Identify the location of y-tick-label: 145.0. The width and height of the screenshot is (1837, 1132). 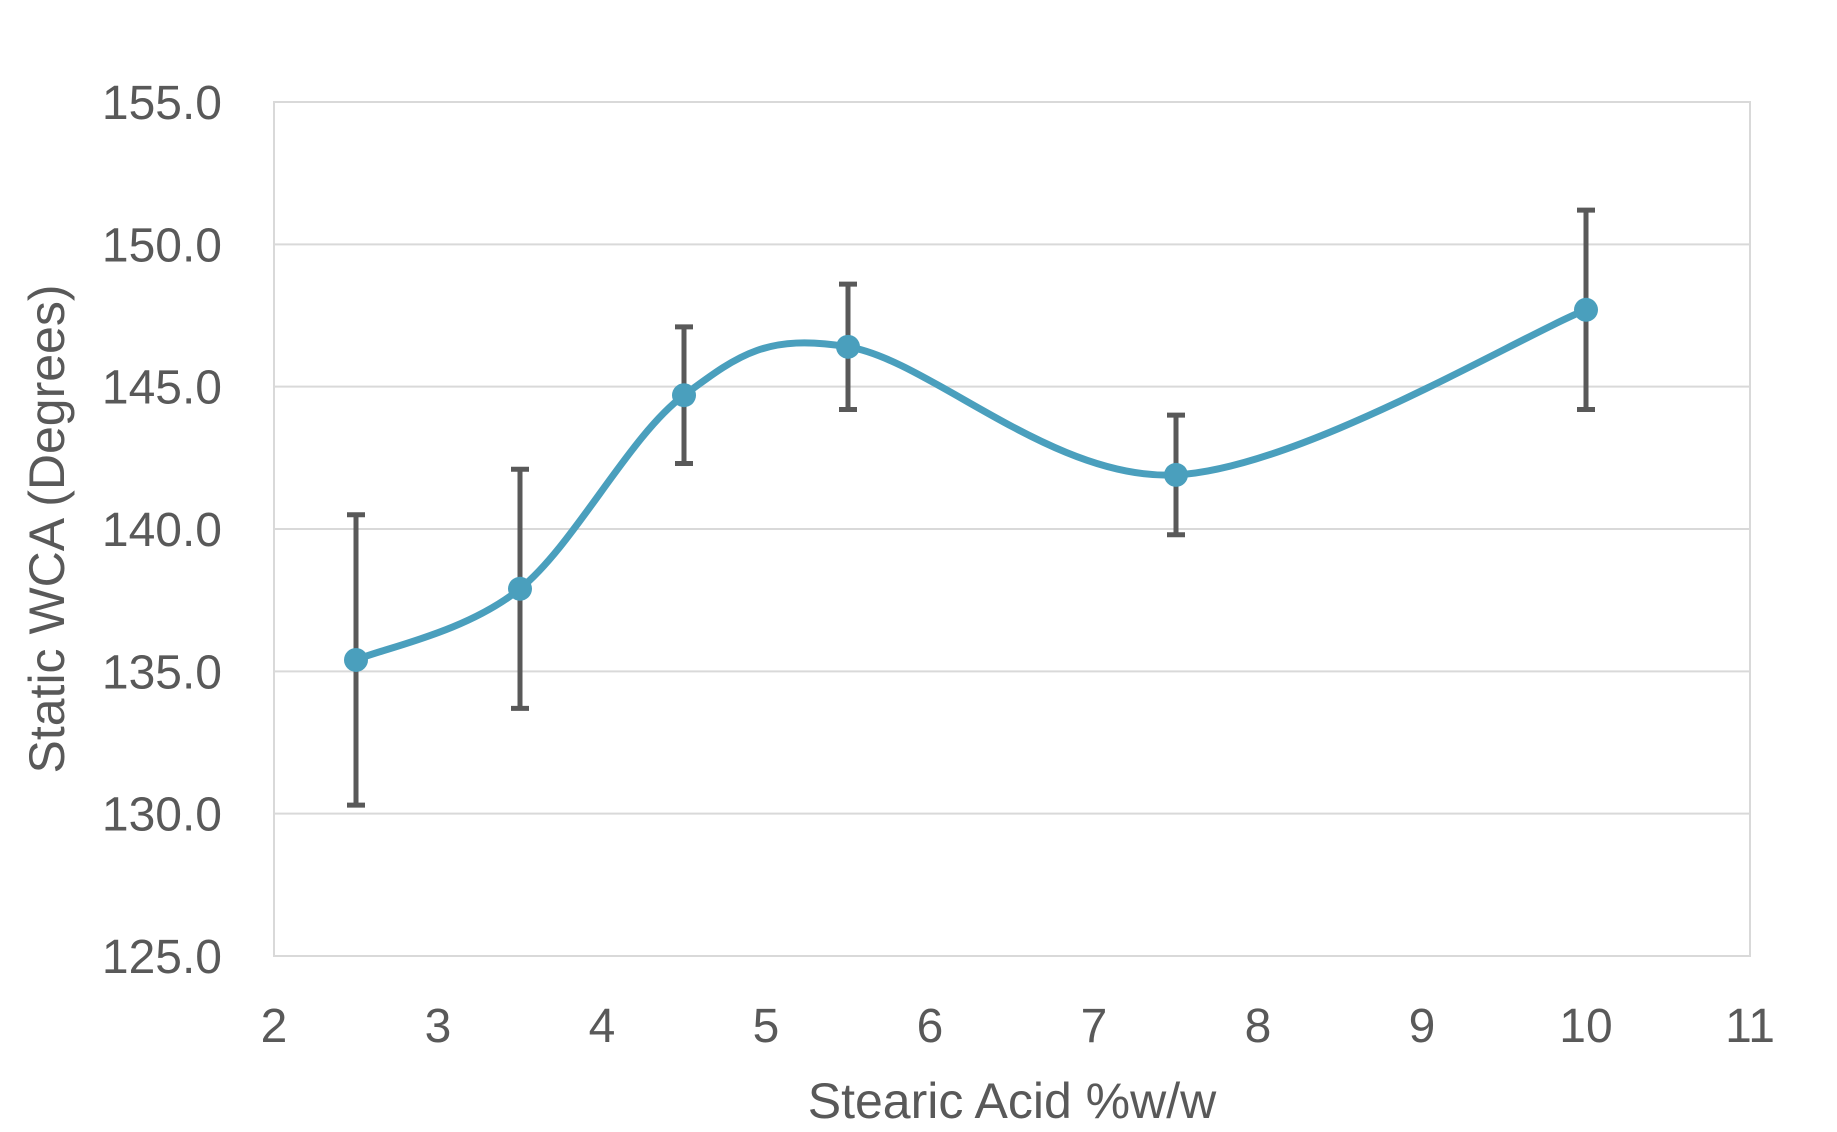
(162, 388).